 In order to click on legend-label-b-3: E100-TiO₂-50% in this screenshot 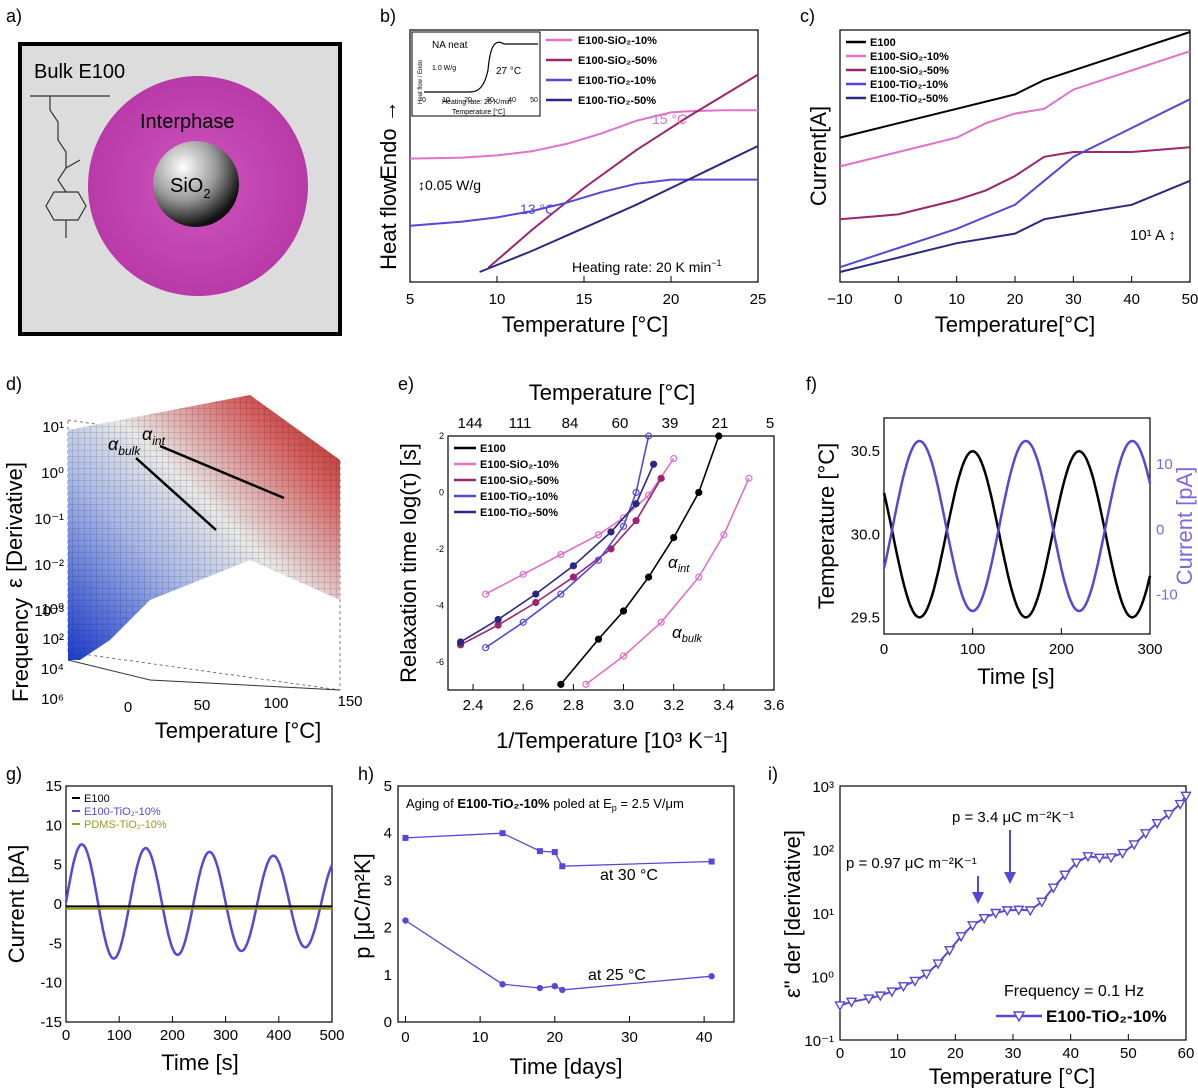, I will do `click(617, 101)`.